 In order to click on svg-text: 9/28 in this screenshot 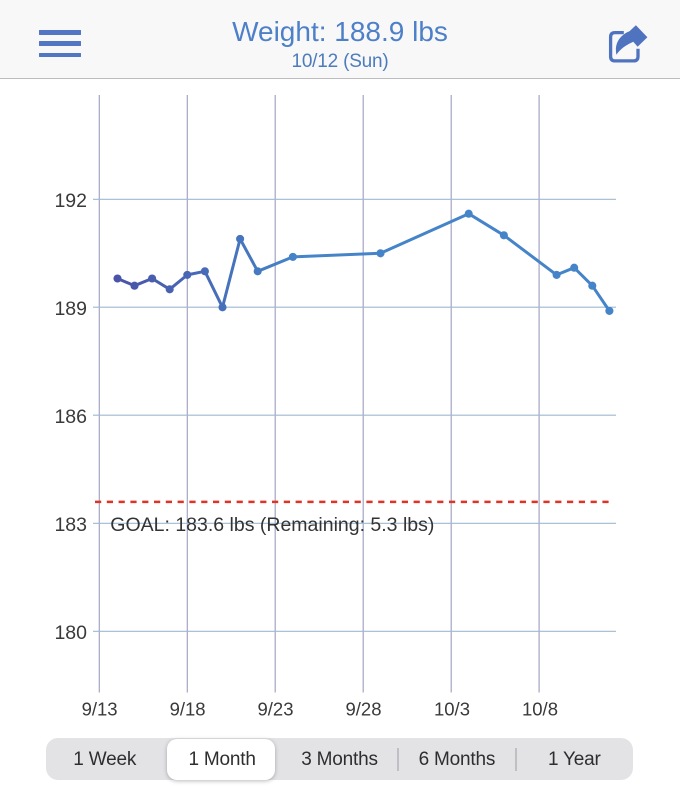, I will do `click(363, 709)`.